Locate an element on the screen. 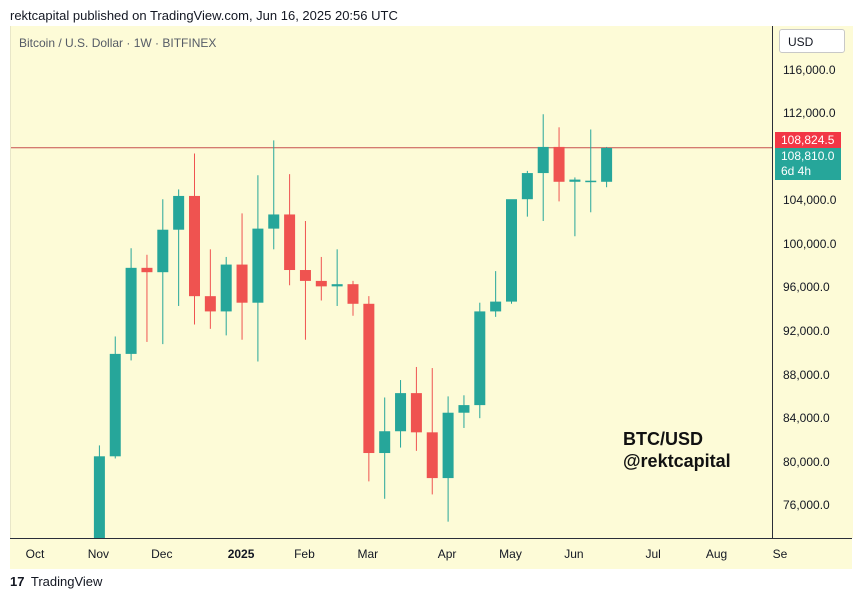 This screenshot has width=860, height=599. bar-countdown: 6d 4h is located at coordinates (796, 170).